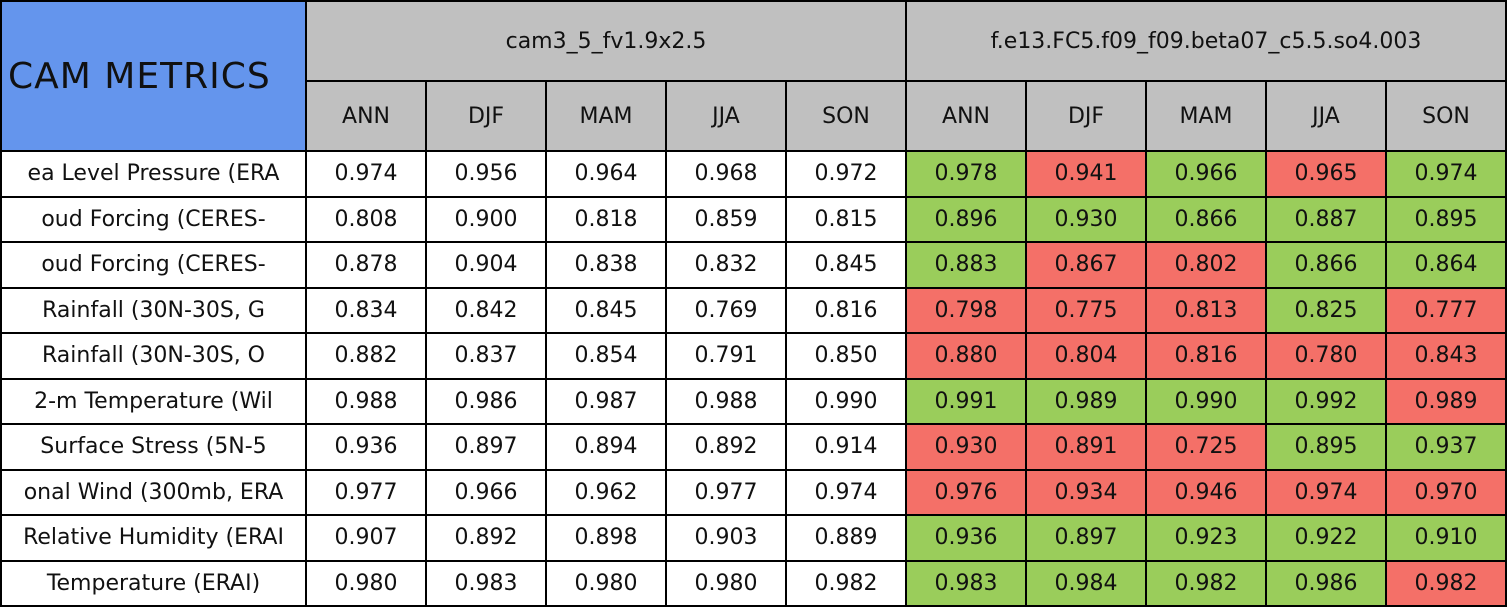 The width and height of the screenshot is (1510, 611). What do you see at coordinates (966, 583) in the screenshot?
I see `metric-value: 0.983` at bounding box center [966, 583].